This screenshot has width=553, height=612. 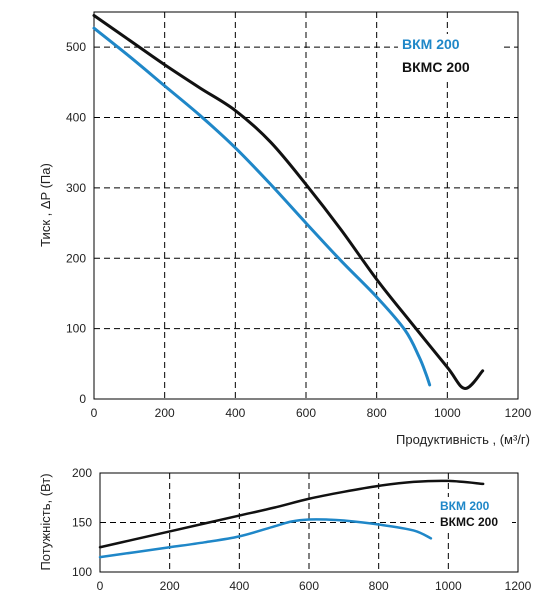 What do you see at coordinates (431, 44) in the screenshot?
I see `pressure-legend-bkm: ВКМ 200` at bounding box center [431, 44].